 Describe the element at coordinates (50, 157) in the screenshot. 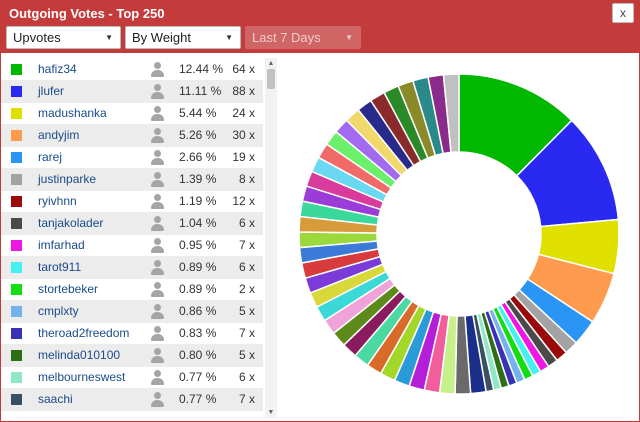

I see `voter-name-link: rarej` at that location.